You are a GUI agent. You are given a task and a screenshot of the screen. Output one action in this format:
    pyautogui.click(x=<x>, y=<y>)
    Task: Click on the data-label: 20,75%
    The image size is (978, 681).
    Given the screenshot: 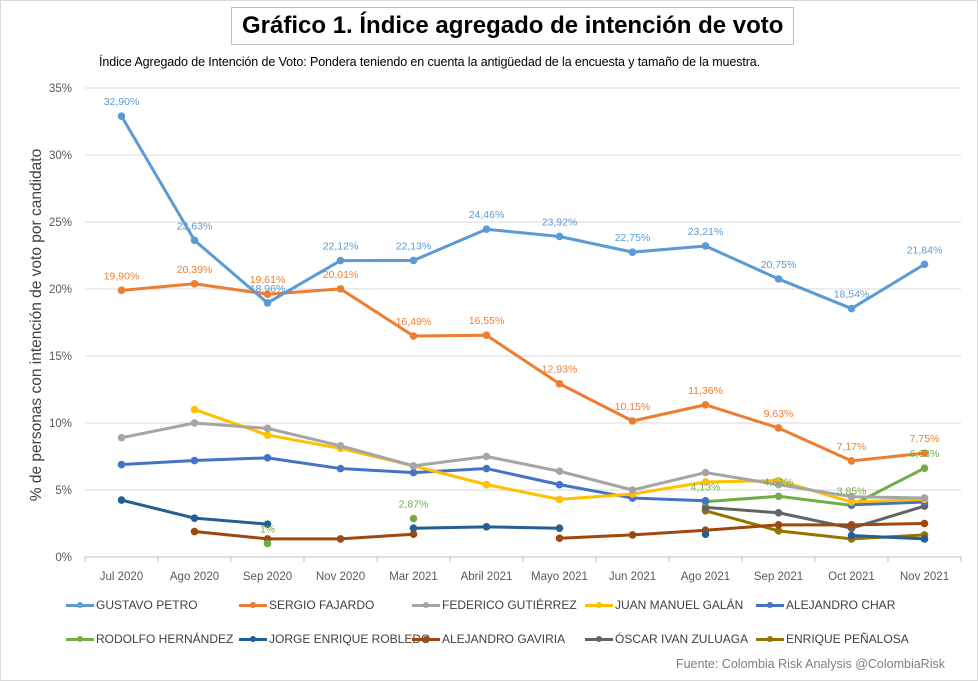 What is the action you would take?
    pyautogui.click(x=779, y=265)
    